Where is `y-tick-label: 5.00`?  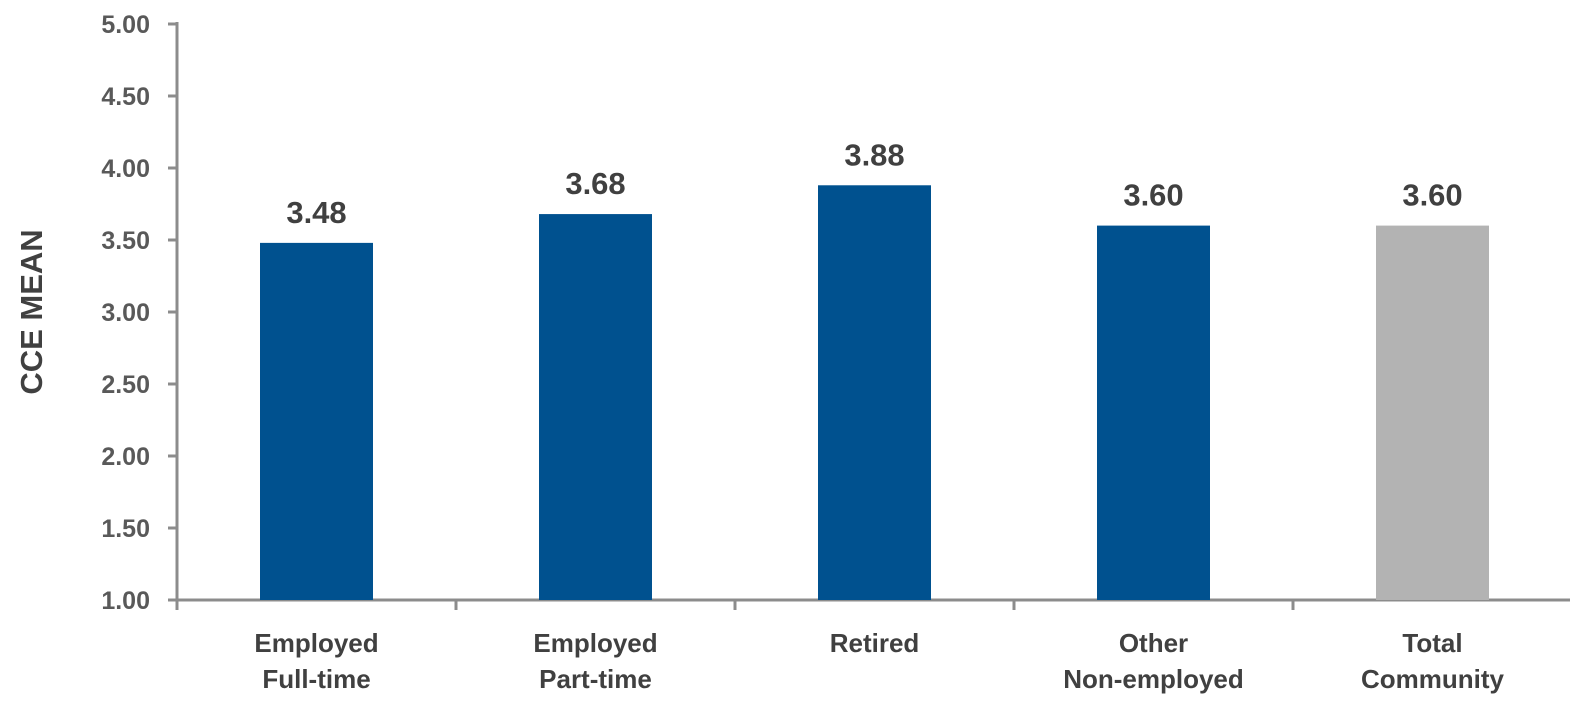 y-tick-label: 5.00 is located at coordinates (125, 25).